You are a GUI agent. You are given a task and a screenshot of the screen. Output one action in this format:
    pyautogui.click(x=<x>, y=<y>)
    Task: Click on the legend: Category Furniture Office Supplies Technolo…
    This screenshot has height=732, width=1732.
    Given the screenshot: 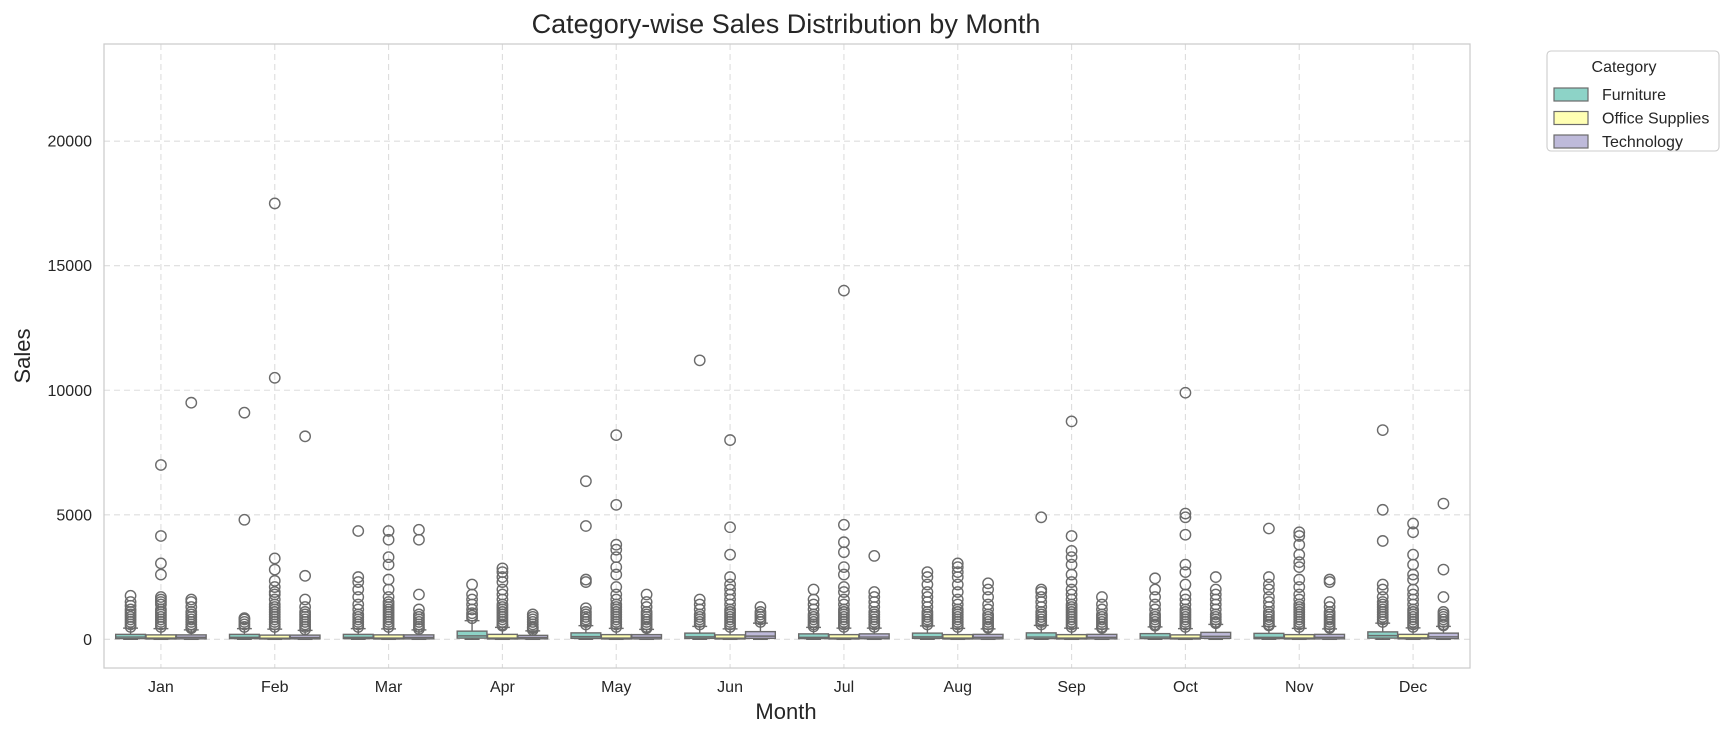 What is the action you would take?
    pyautogui.click(x=1633, y=101)
    